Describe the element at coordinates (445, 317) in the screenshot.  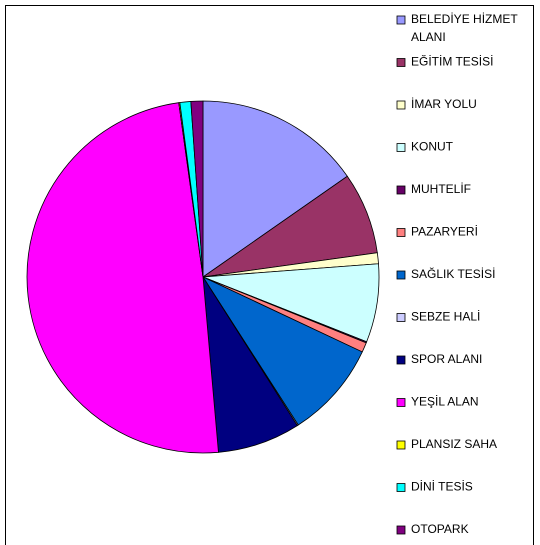
I see `legend-label: SEBZE HALİ` at that location.